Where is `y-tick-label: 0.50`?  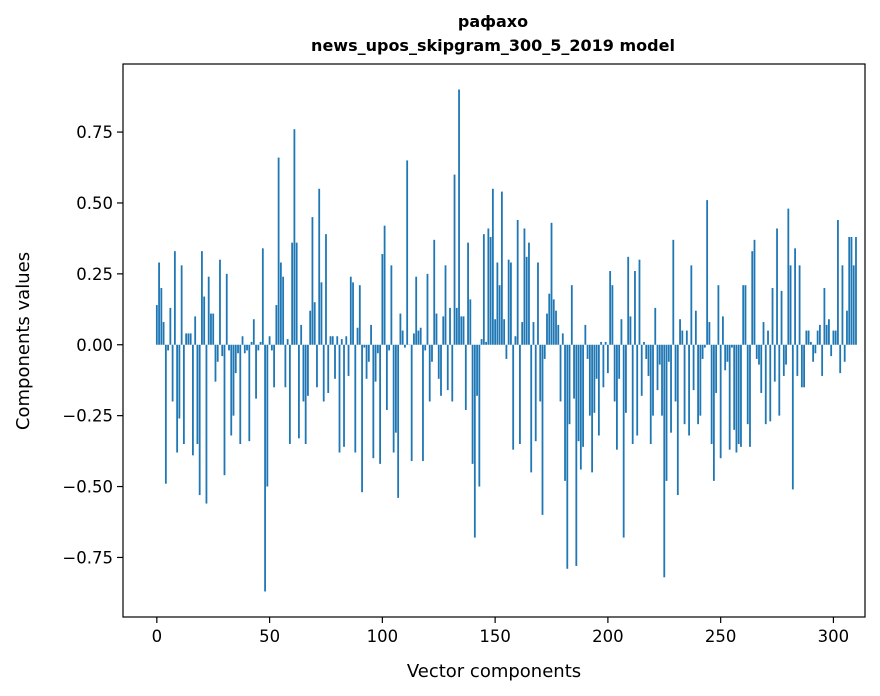 y-tick-label: 0.50 is located at coordinates (94, 203).